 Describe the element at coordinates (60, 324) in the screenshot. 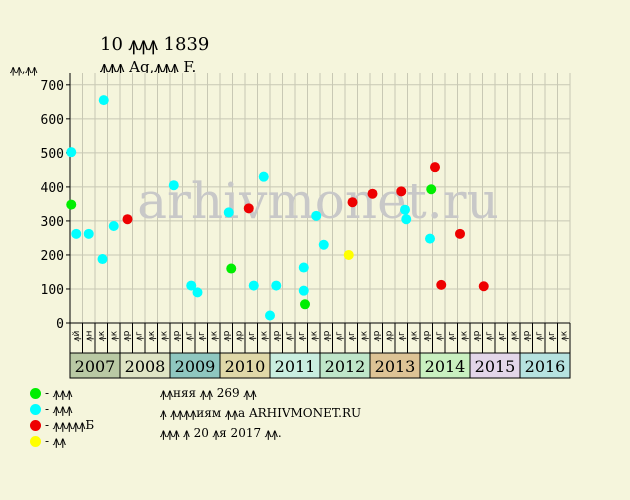

I see `y-tick-label: 0` at that location.